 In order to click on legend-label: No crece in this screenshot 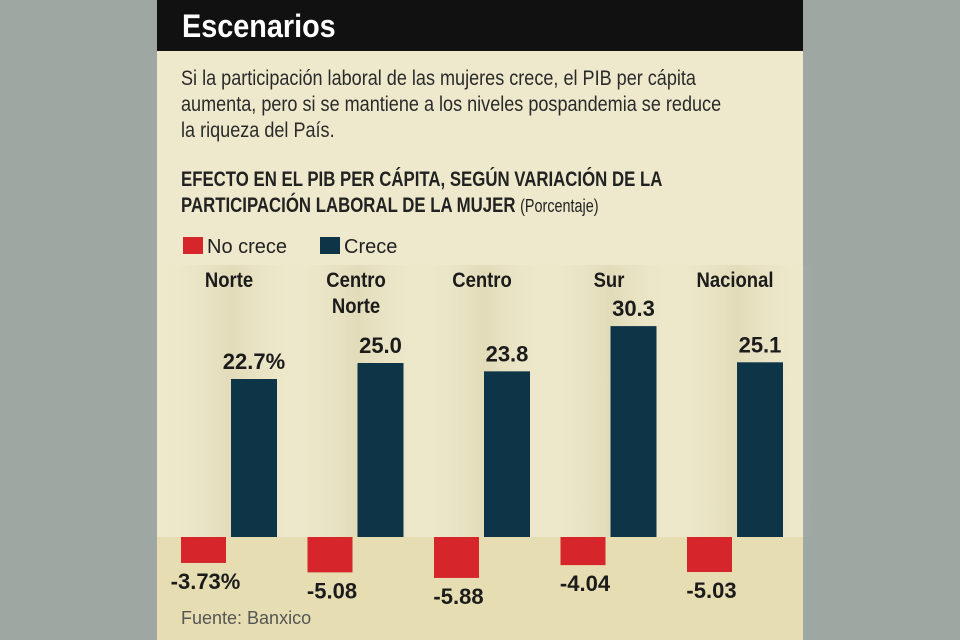, I will do `click(247, 247)`.